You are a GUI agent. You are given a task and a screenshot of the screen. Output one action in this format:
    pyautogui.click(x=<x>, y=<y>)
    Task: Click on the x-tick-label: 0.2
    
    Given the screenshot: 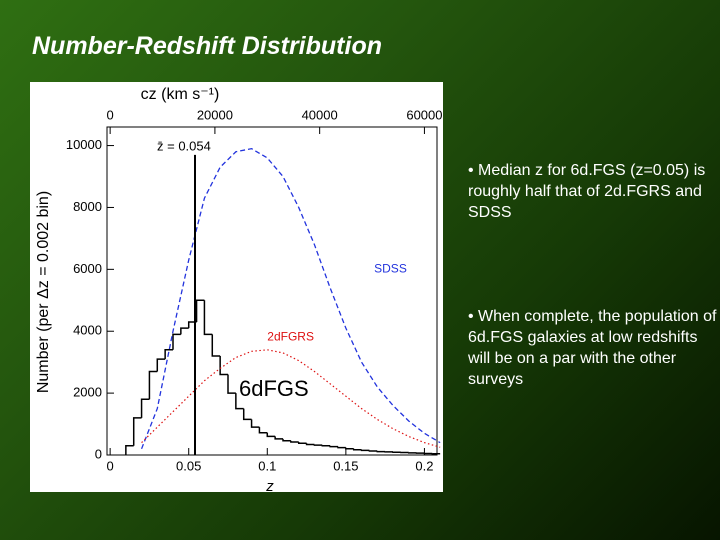 What is the action you would take?
    pyautogui.click(x=424, y=465)
    